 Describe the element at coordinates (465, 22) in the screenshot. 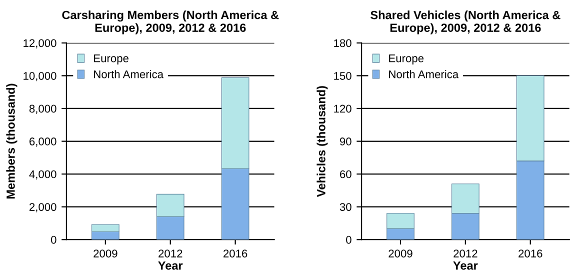

I see `chart-title: Shared Vehicles (North America & Europe), 2009, 2012 & 2016` at that location.